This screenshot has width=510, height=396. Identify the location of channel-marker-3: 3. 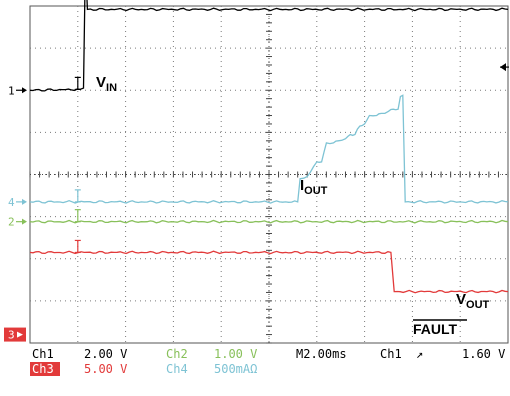
(15, 334).